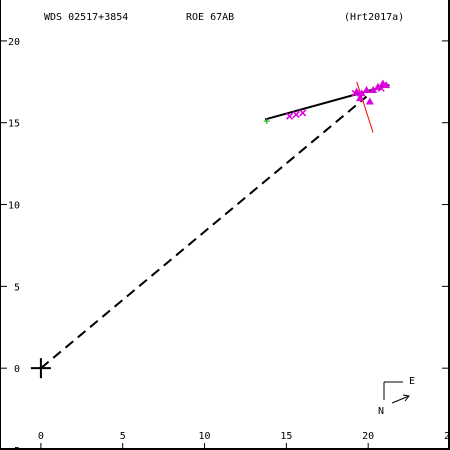 The height and width of the screenshot is (450, 450). What do you see at coordinates (412, 381) in the screenshot?
I see `compass-east-label: E` at bounding box center [412, 381].